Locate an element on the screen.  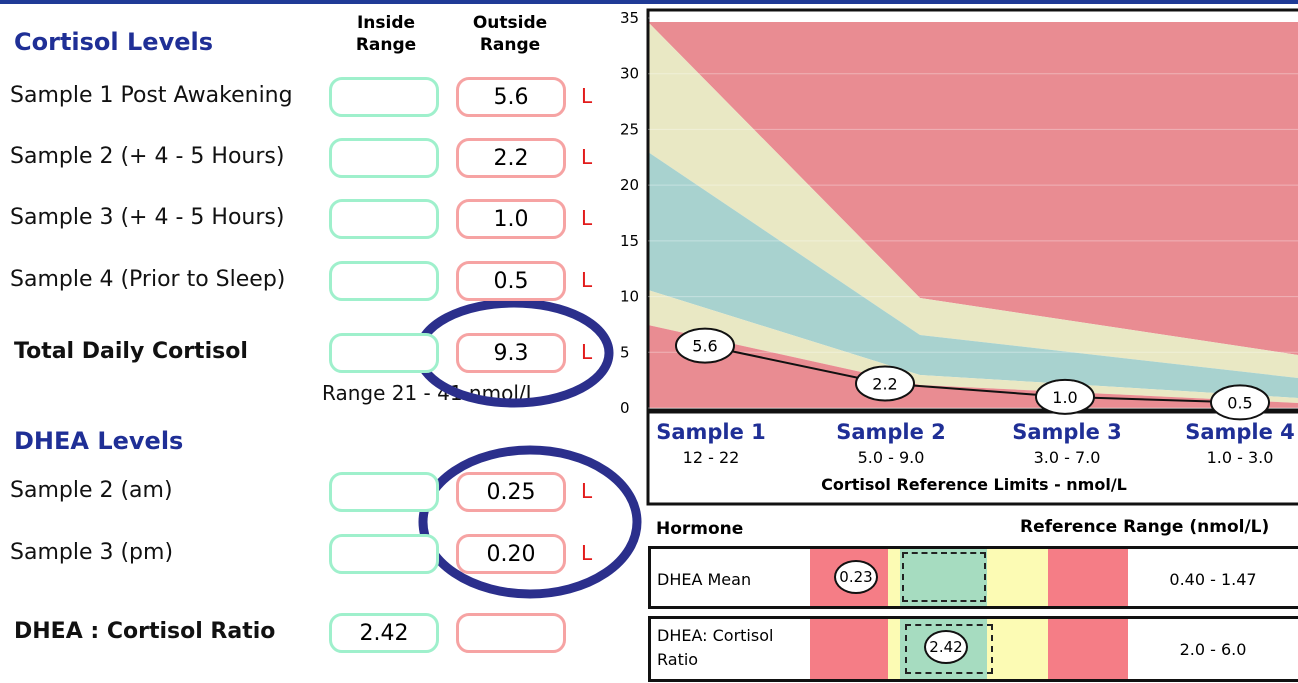
outside-box: 5.6 is located at coordinates (511, 97).